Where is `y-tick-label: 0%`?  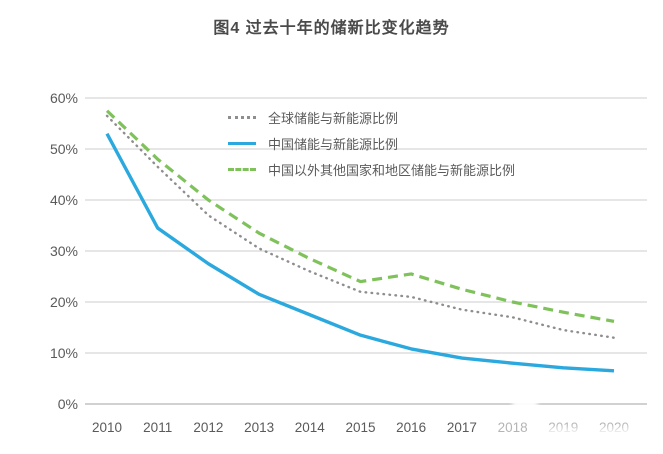
y-tick-label: 0% is located at coordinates (67, 404).